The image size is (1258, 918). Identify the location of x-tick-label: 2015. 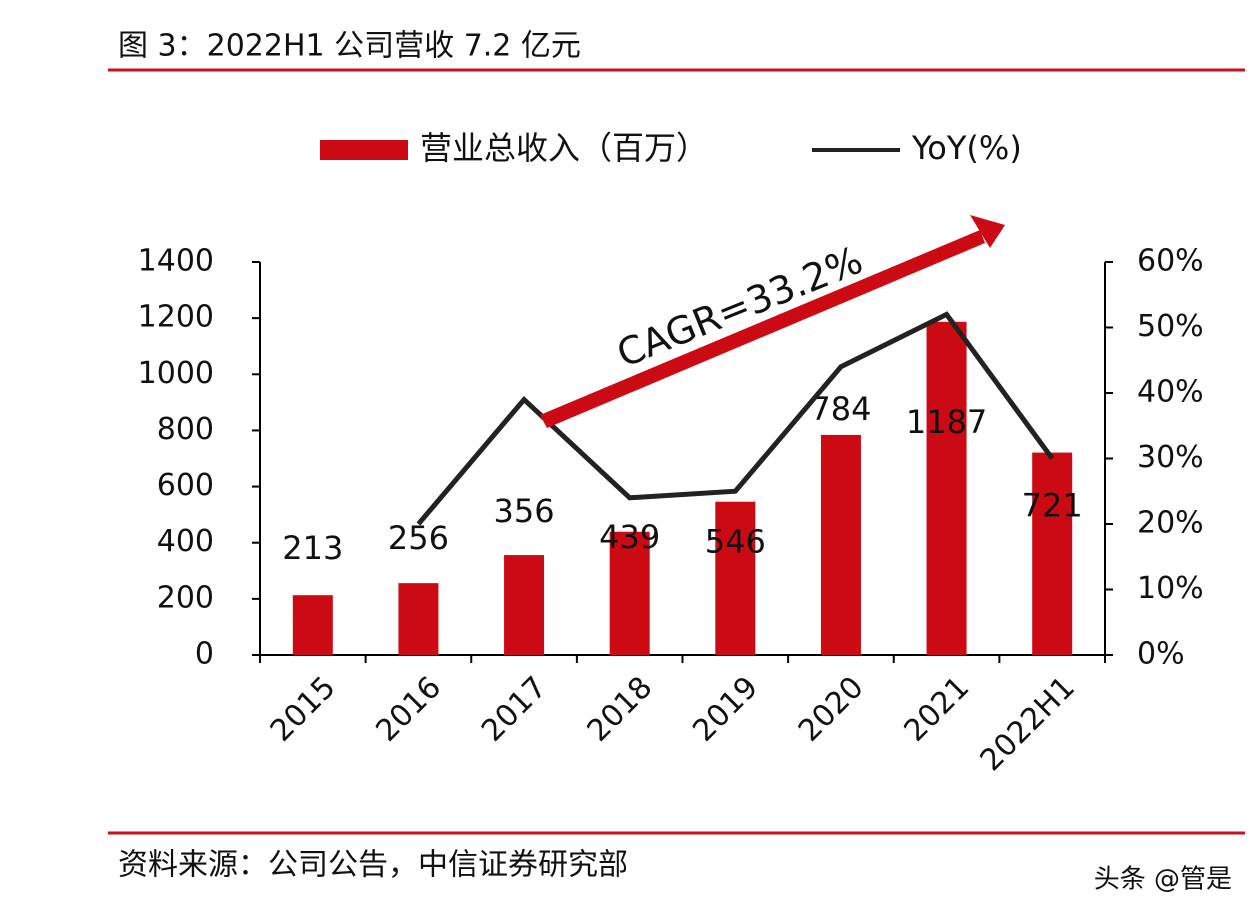
(303, 709).